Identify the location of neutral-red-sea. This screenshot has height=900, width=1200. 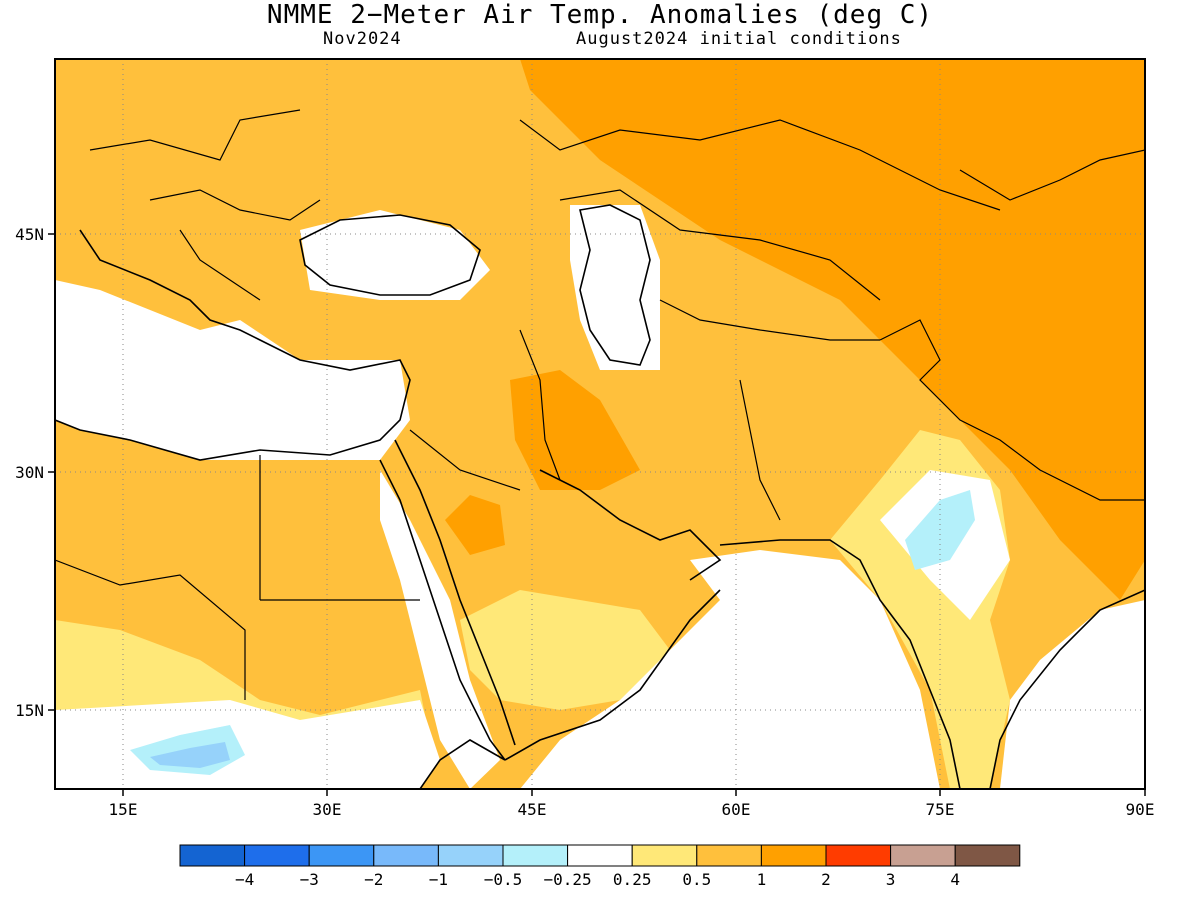
(440, 629).